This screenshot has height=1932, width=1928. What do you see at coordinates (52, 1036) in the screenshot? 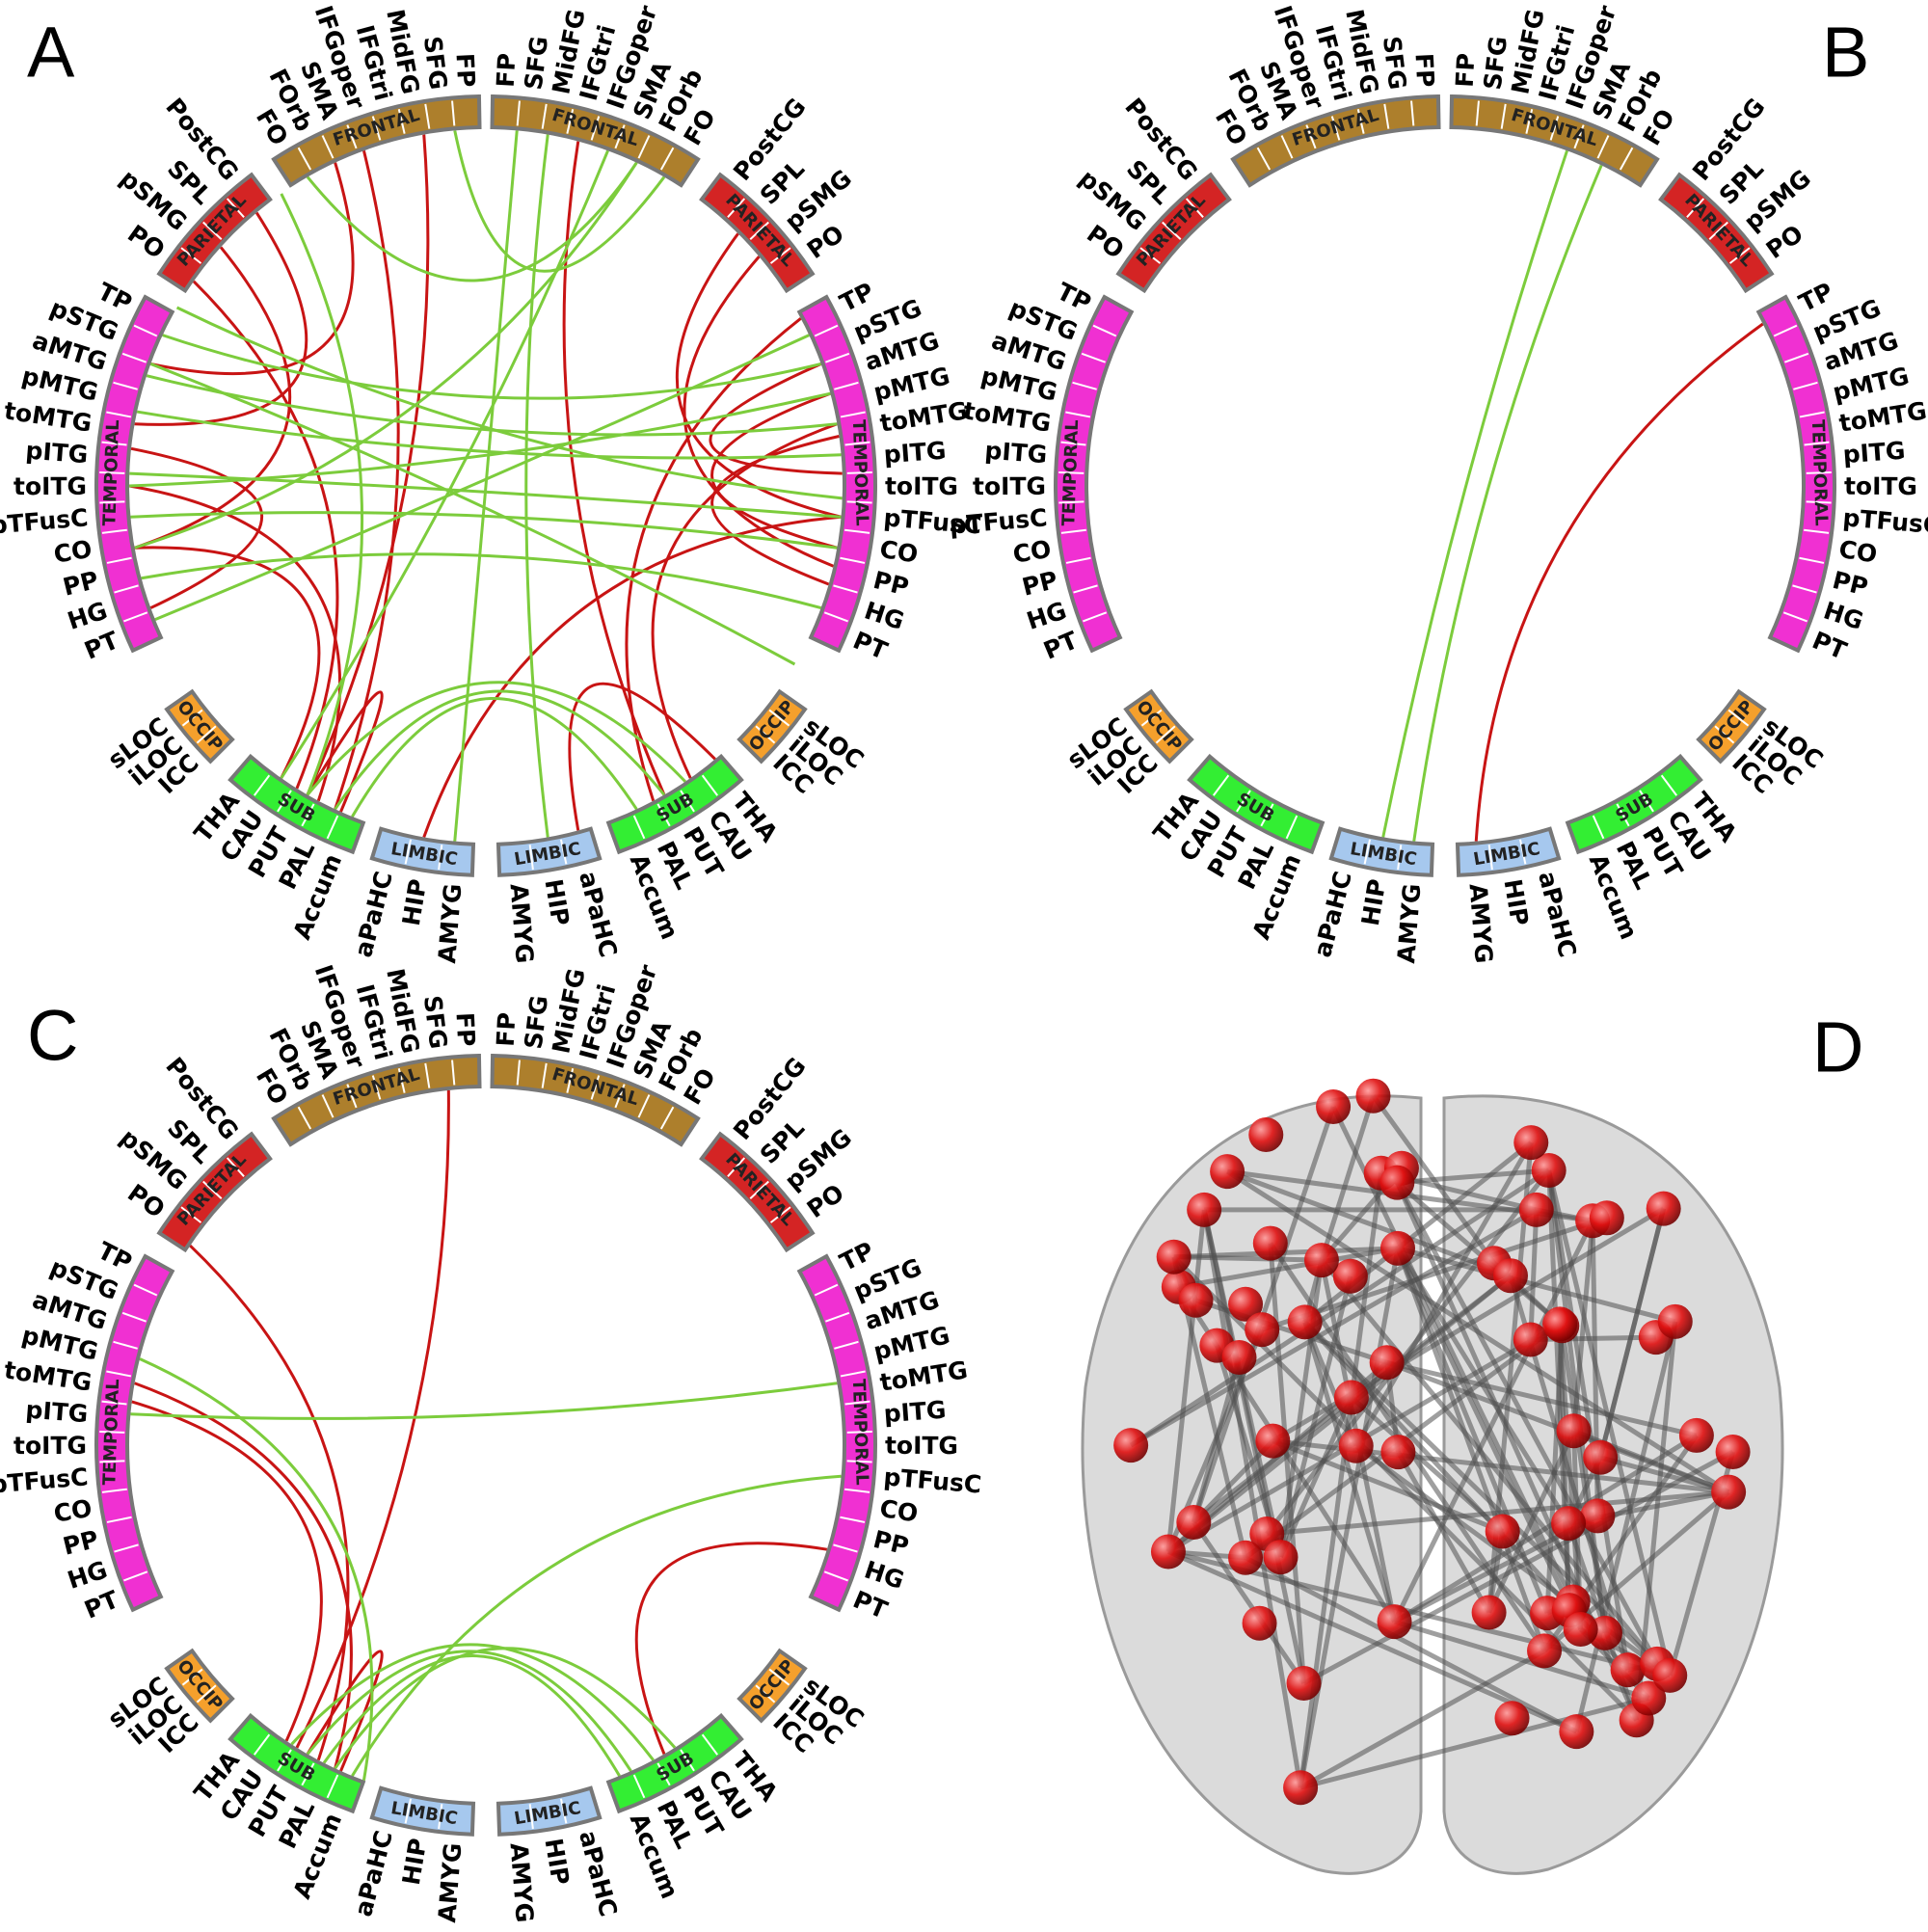
I see `panel-letter: C` at bounding box center [52, 1036].